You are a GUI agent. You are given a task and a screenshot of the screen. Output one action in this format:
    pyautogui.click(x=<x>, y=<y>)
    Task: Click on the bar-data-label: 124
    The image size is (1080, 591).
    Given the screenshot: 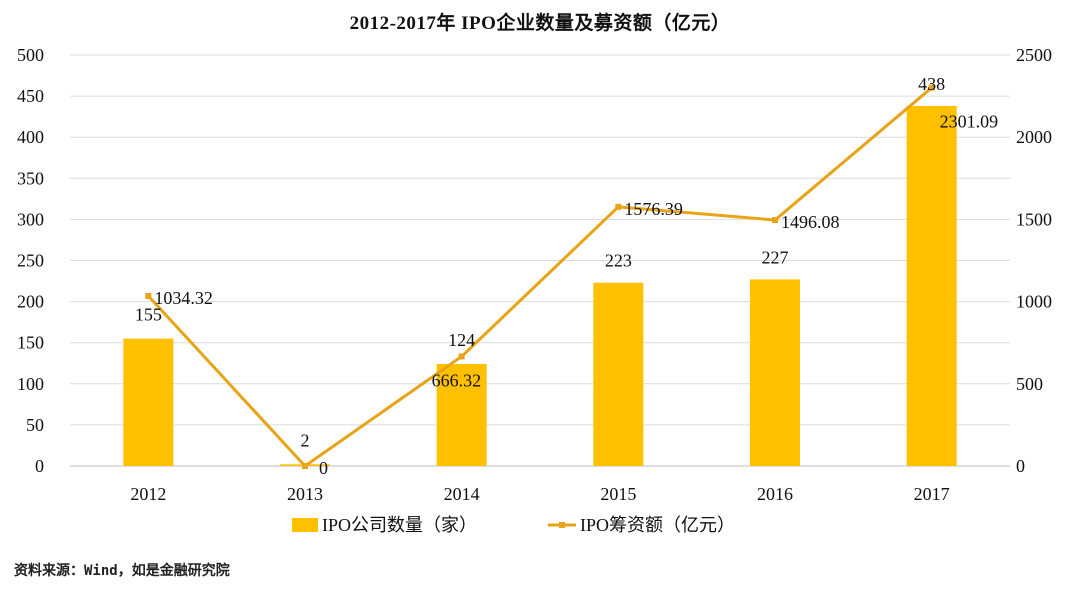 What is the action you would take?
    pyautogui.click(x=461, y=340)
    